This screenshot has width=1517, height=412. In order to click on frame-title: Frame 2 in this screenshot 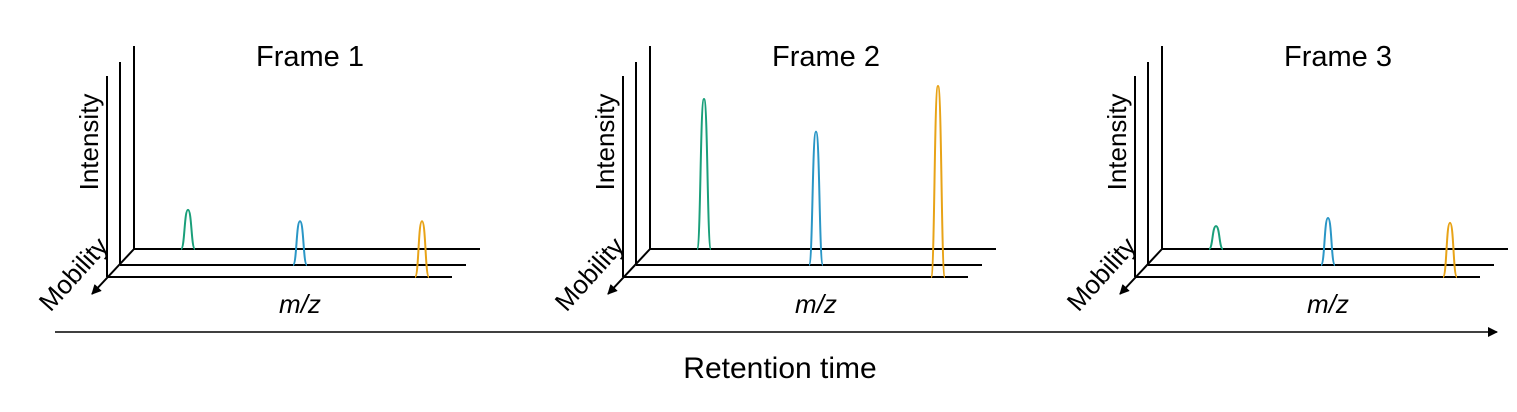, I will do `click(826, 57)`.